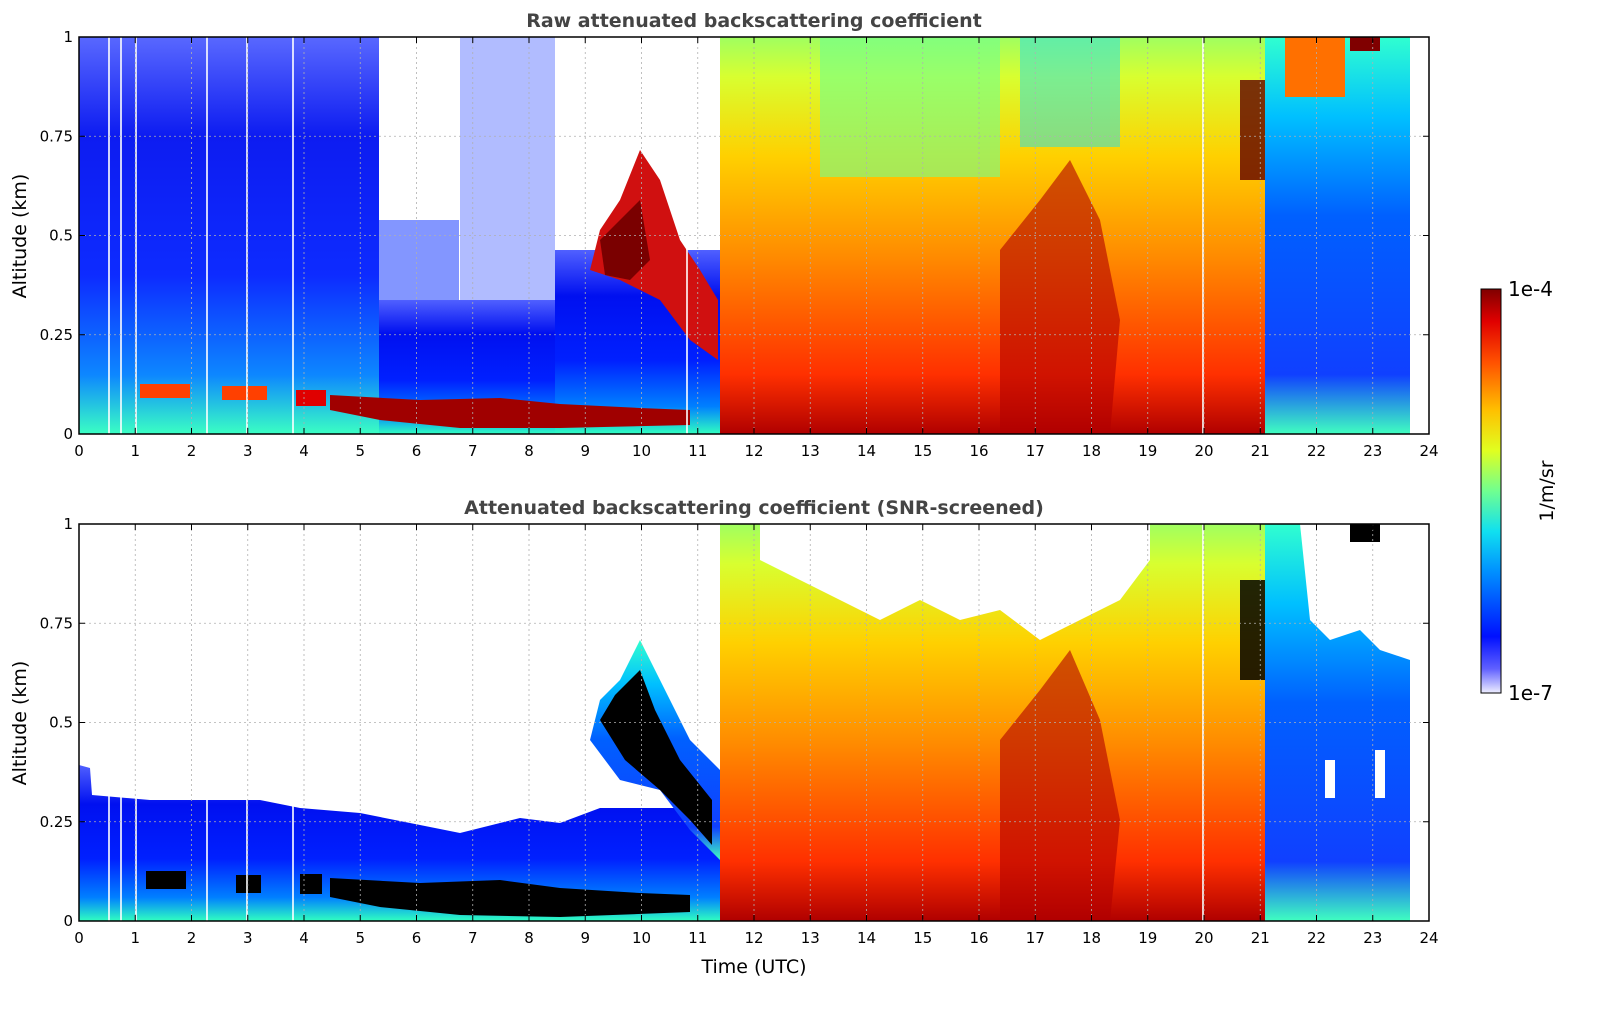 Image resolution: width=1621 pixels, height=1020 pixels. What do you see at coordinates (20, 236) in the screenshot?
I see `panel1-y-axis-label: Altitude (km)` at bounding box center [20, 236].